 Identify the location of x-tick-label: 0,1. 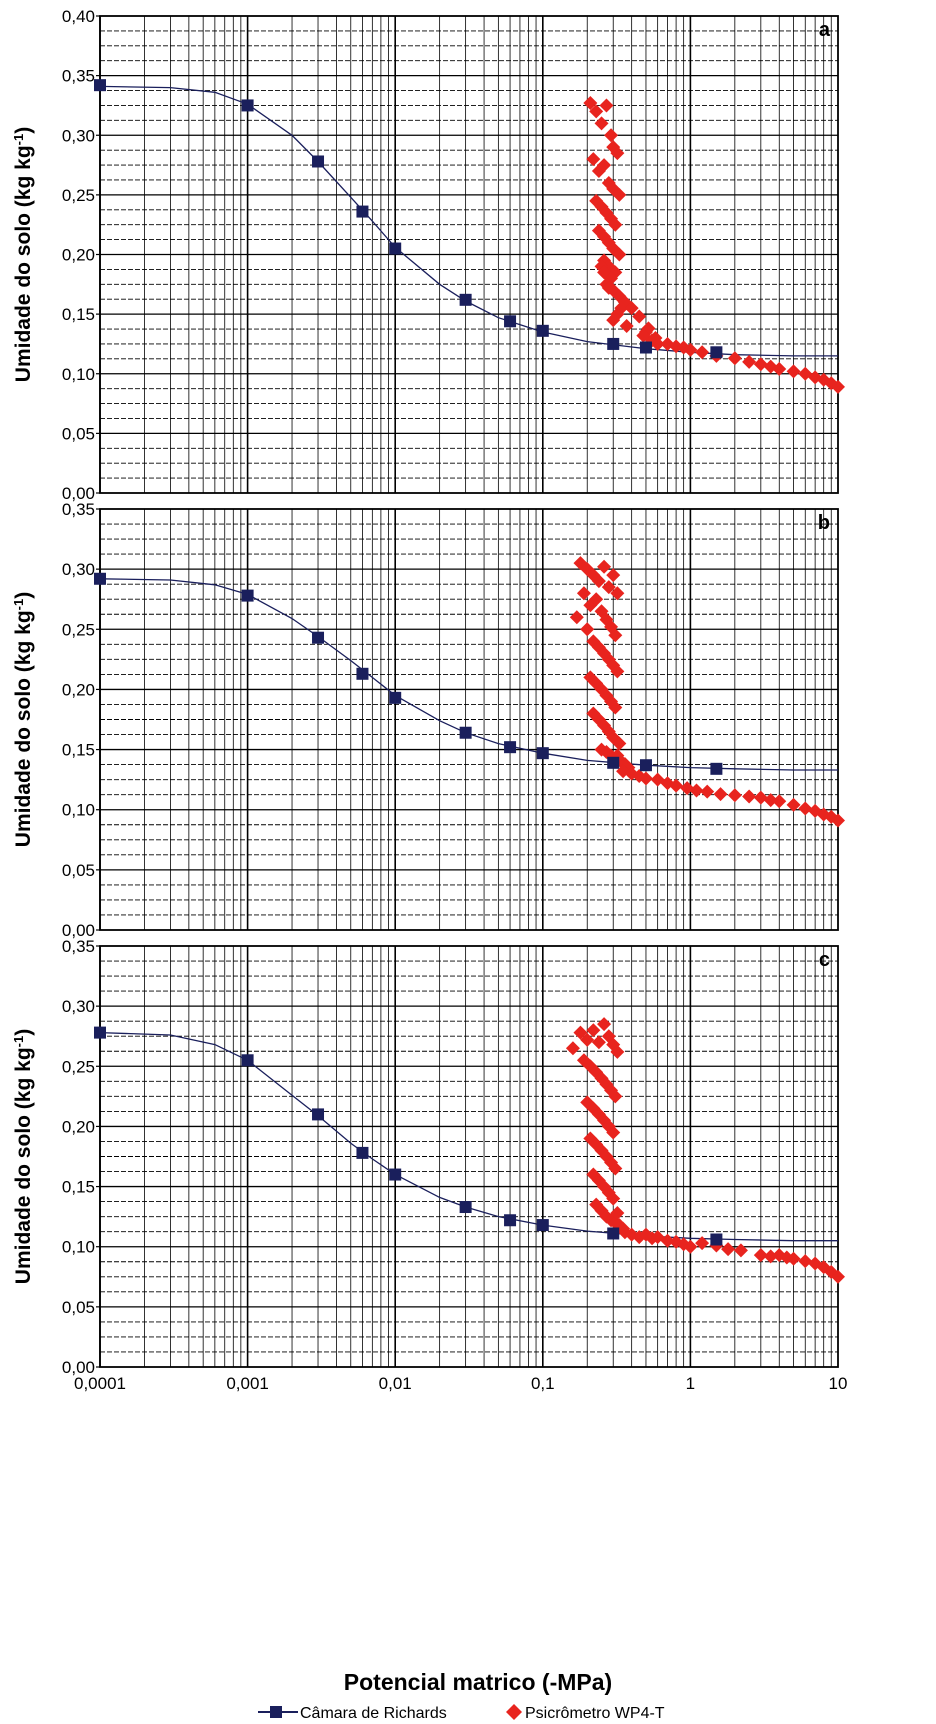
(543, 1383).